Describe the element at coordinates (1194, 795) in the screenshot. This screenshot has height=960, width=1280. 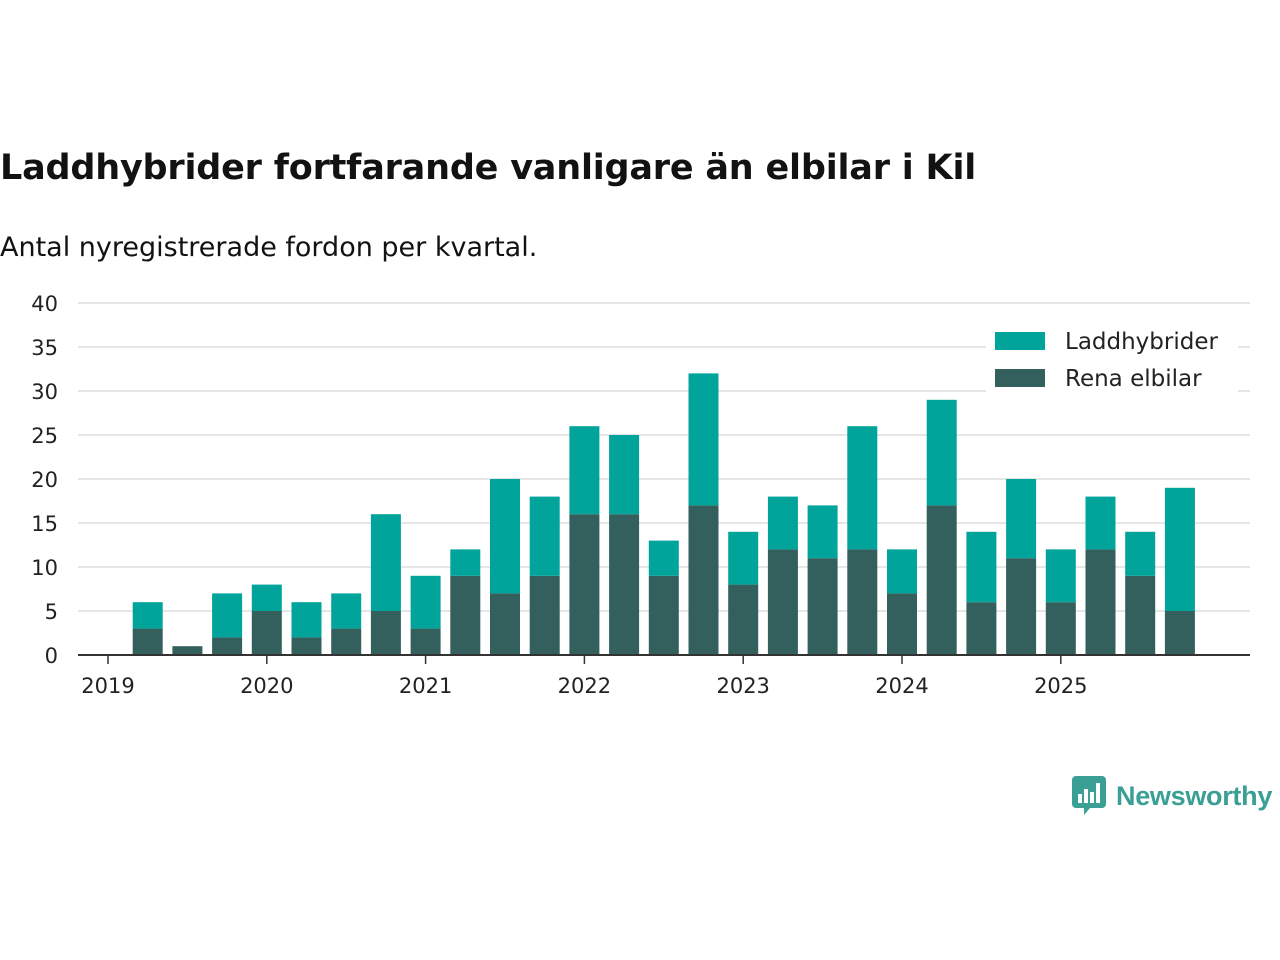
I see `brand-name: Newsworthy` at that location.